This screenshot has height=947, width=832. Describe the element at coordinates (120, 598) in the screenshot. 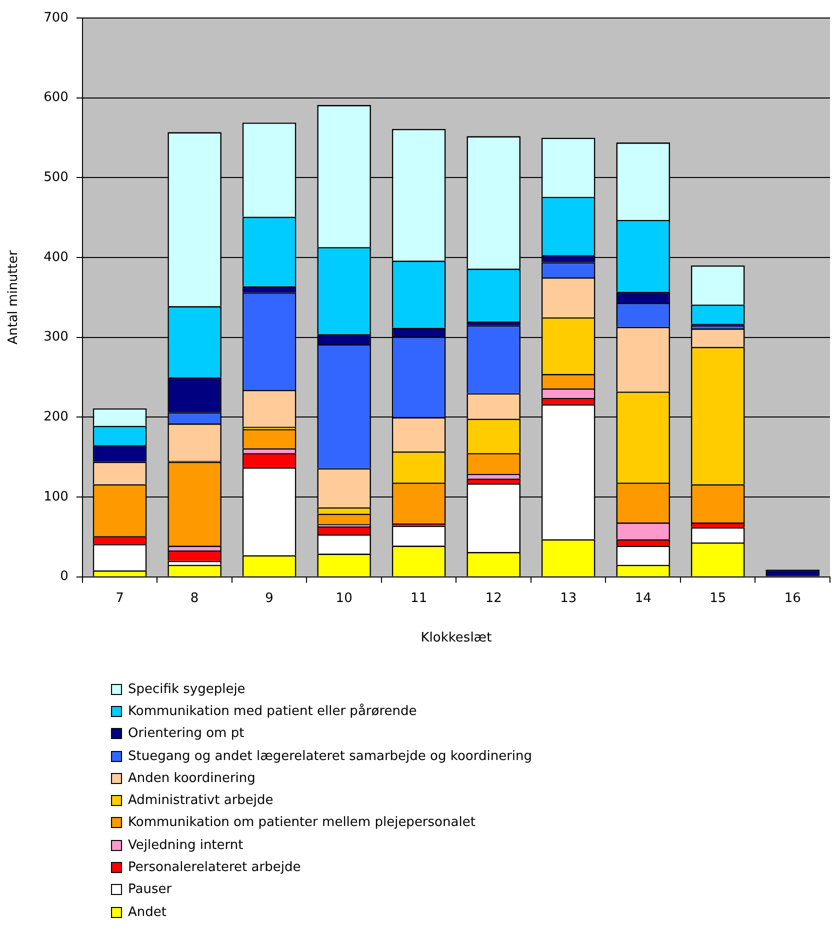

I see `x-tick-label: 7` at that location.